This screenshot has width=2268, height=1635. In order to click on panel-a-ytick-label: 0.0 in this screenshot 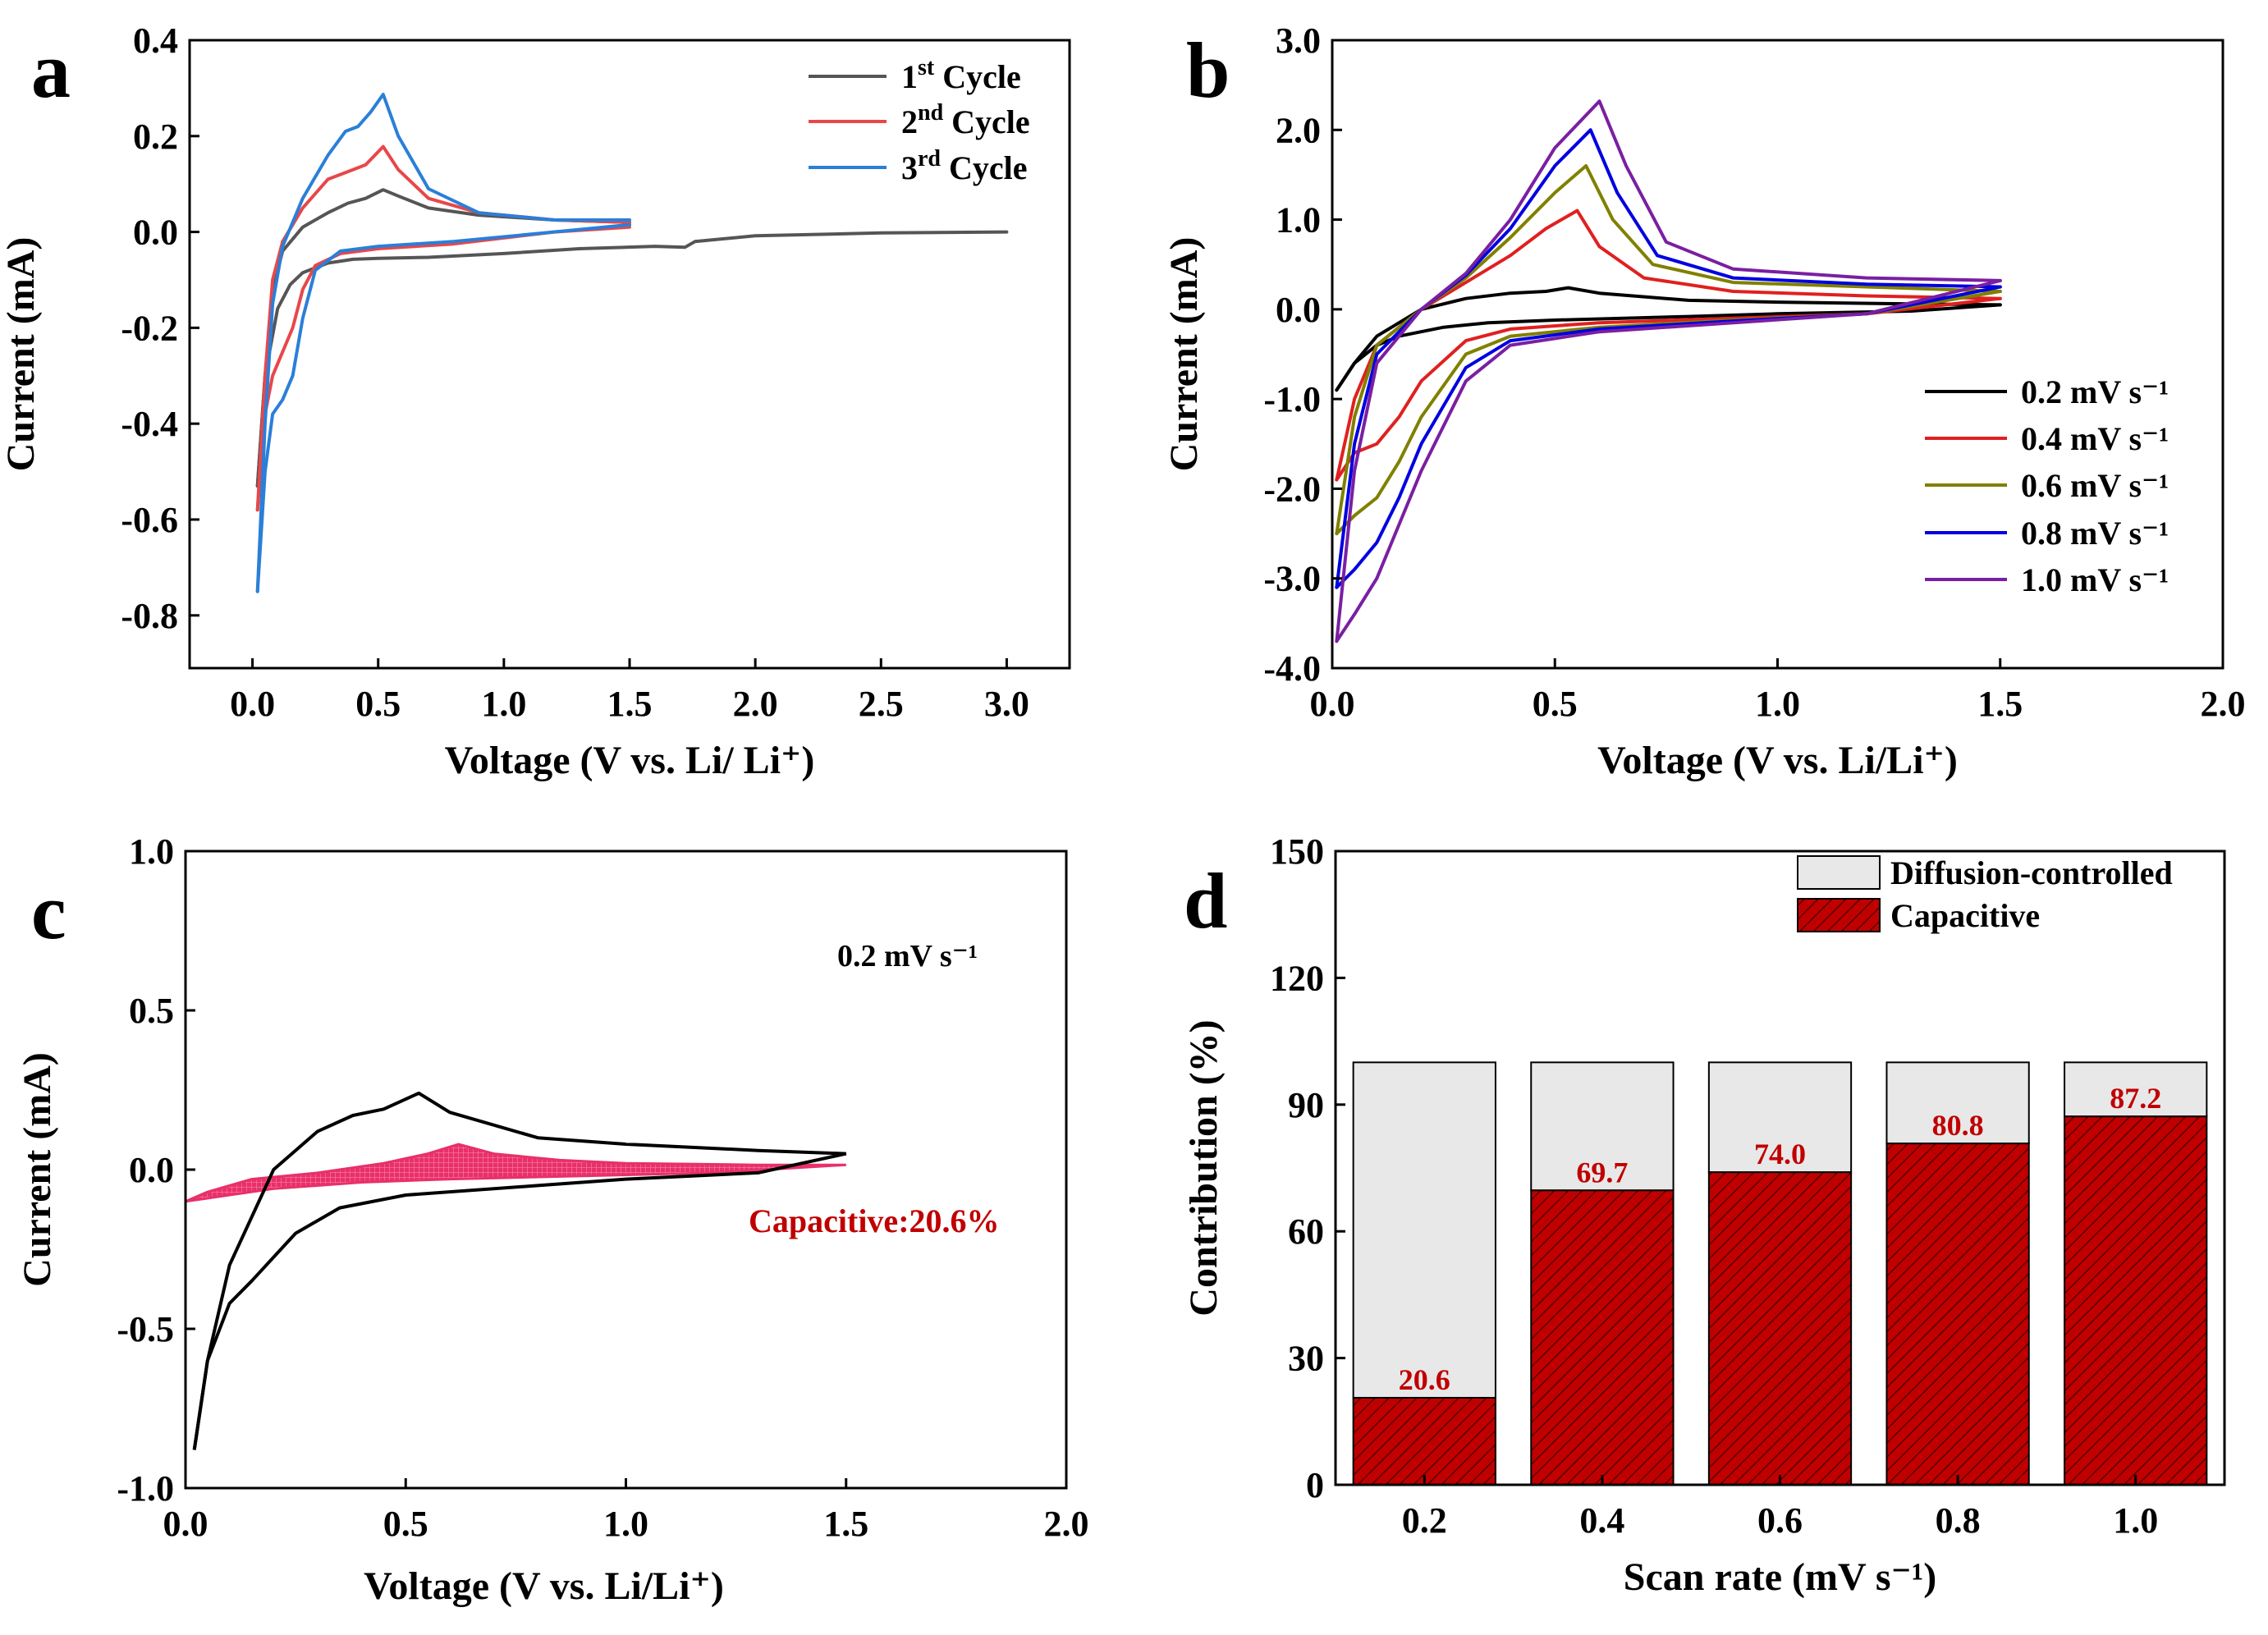, I will do `click(155, 233)`.